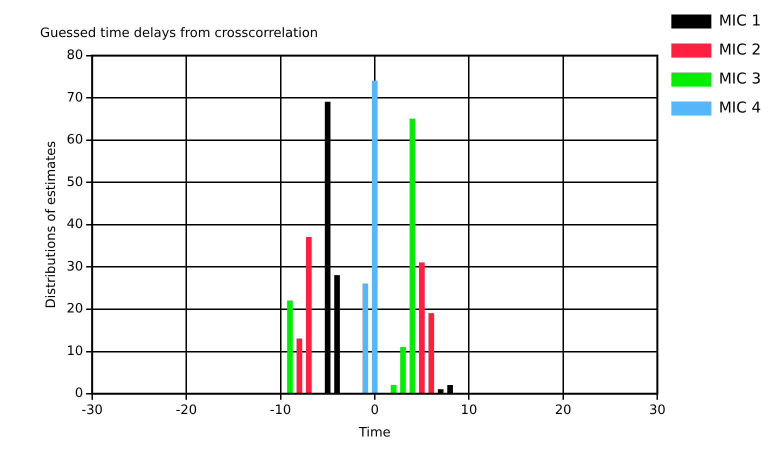  I want to click on y-tick-label: 10, so click(75, 351).